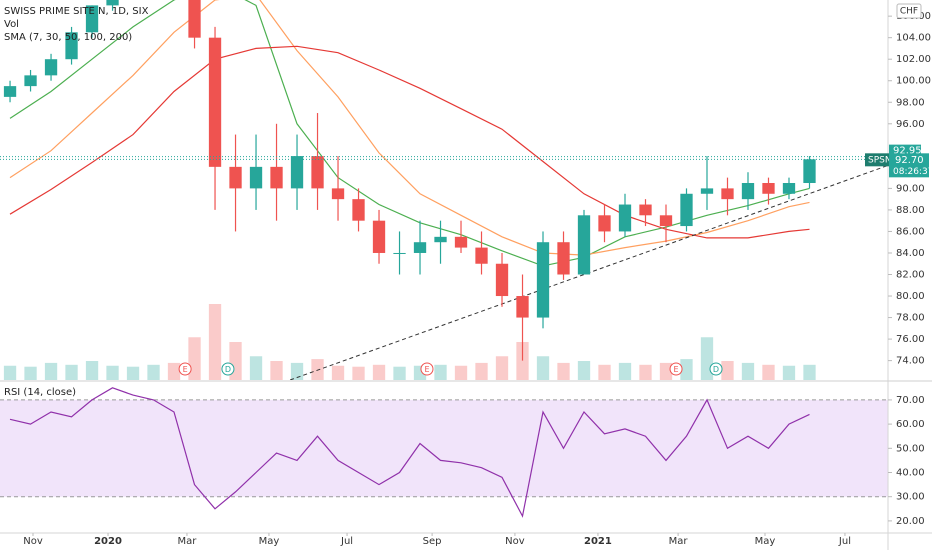 The height and width of the screenshot is (550, 932). I want to click on x-tick-label: Jul, so click(346, 541).